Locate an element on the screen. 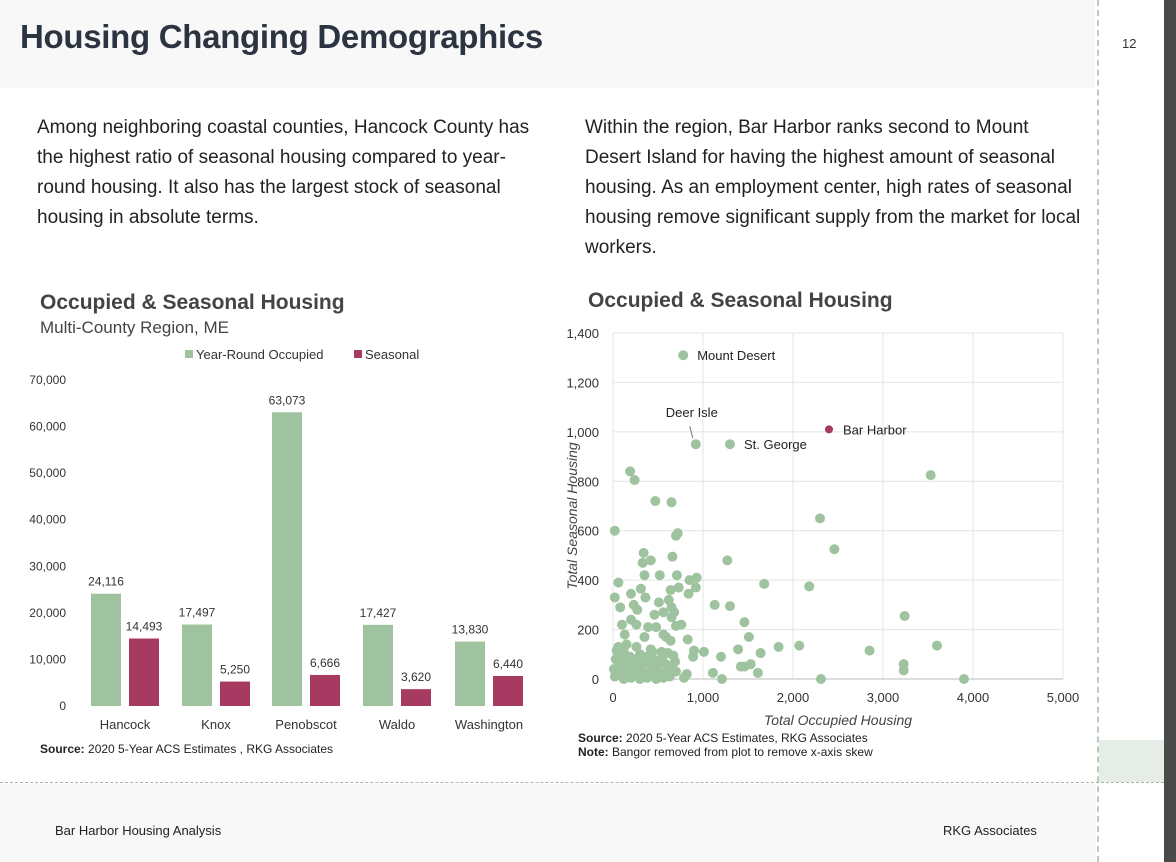 This screenshot has height=862, width=1176. point-label: Deer Isle is located at coordinates (692, 412).